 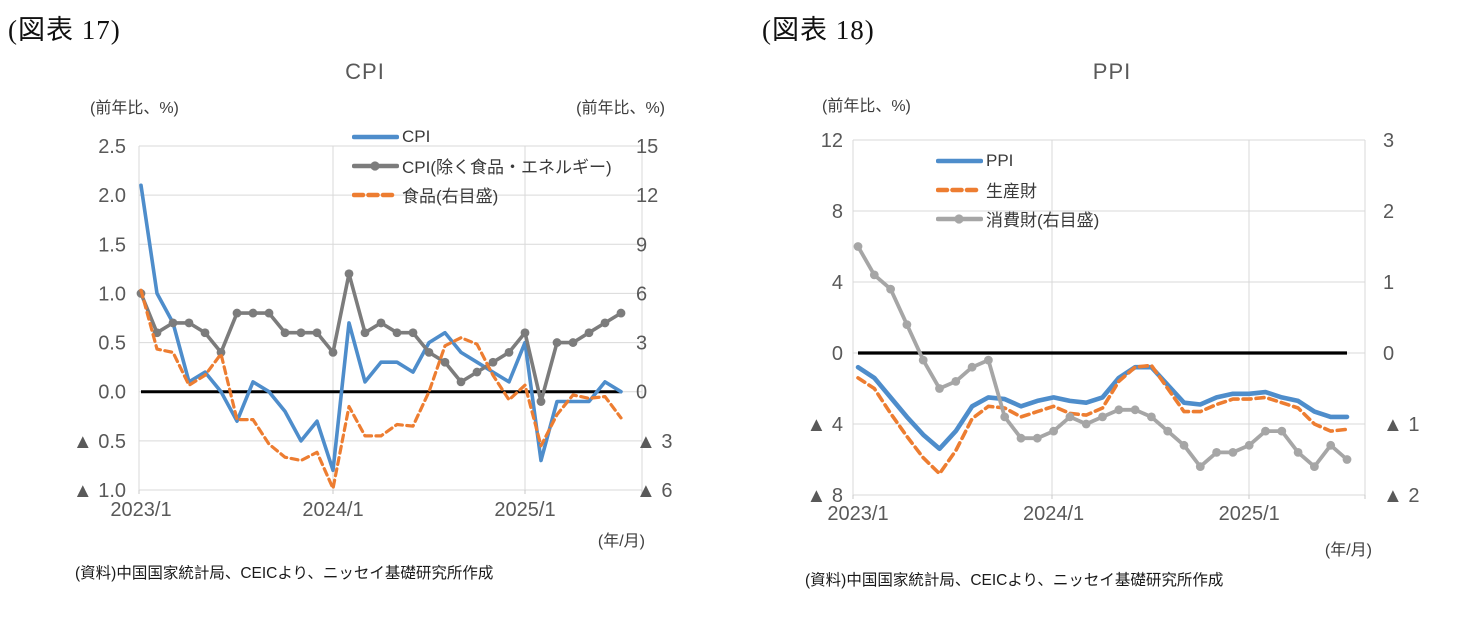 I want to click on legend-item: PPI, so click(x=1017, y=160).